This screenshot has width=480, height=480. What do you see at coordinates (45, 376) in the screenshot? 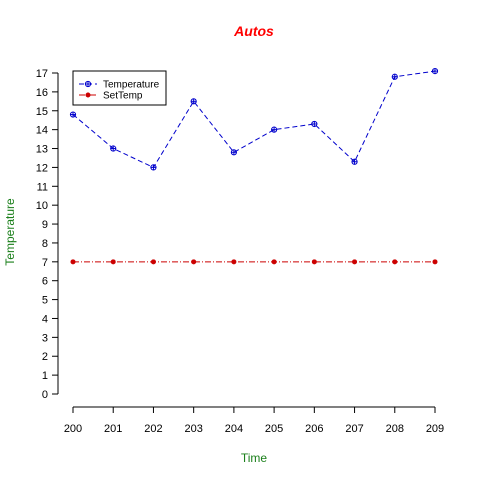
I see `y-tick-label: 1` at bounding box center [45, 376].